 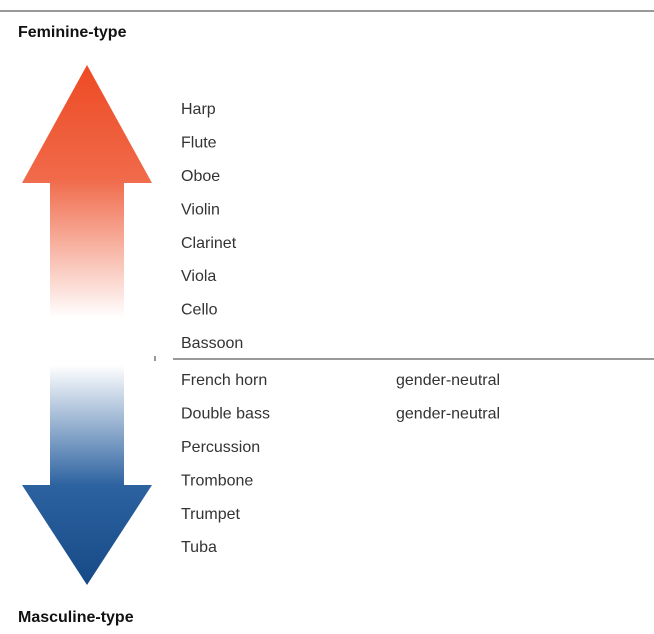 What do you see at coordinates (199, 310) in the screenshot?
I see `instrument: Cello` at bounding box center [199, 310].